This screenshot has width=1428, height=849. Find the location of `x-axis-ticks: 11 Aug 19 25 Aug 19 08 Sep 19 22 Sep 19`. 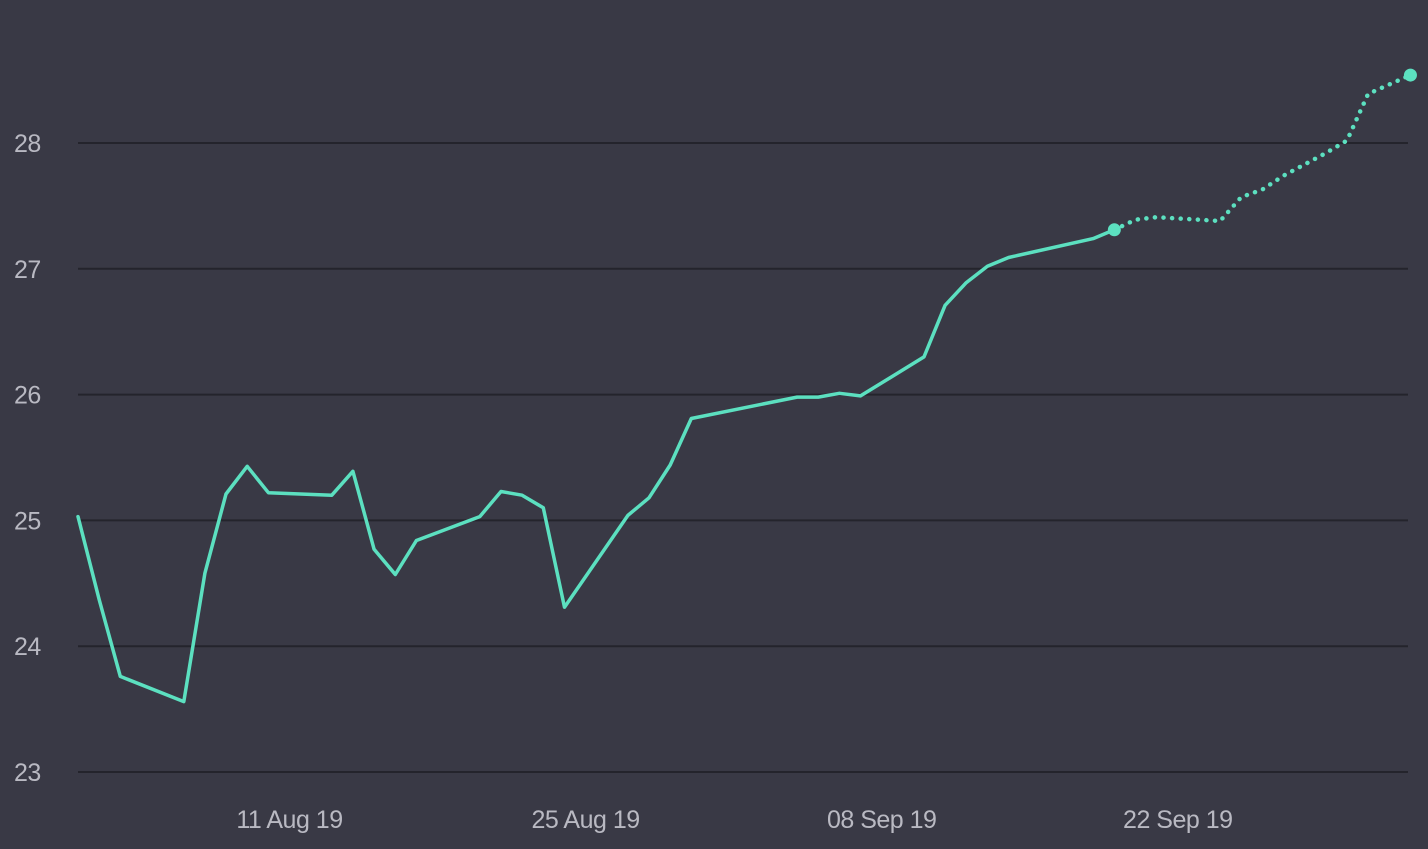

x-axis-ticks: 11 Aug 19 25 Aug 19 08 Sep 19 22 Sep 19 is located at coordinates (734, 820).